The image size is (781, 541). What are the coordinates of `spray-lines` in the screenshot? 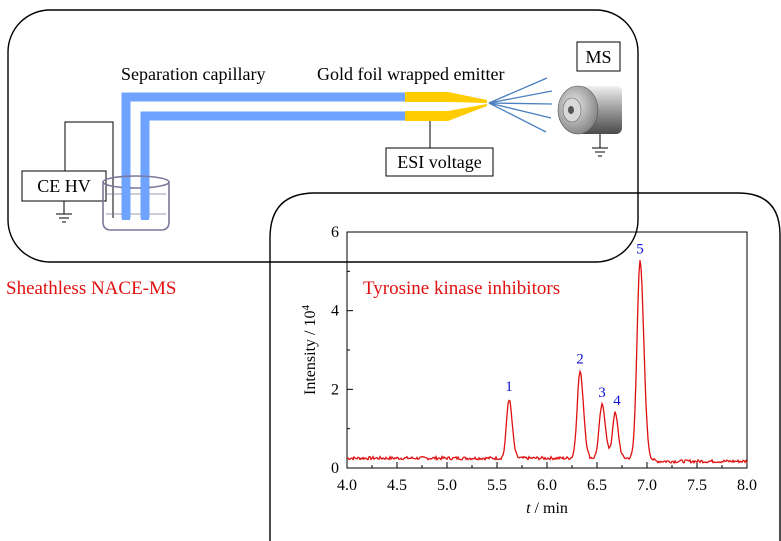 It's located at (520, 105).